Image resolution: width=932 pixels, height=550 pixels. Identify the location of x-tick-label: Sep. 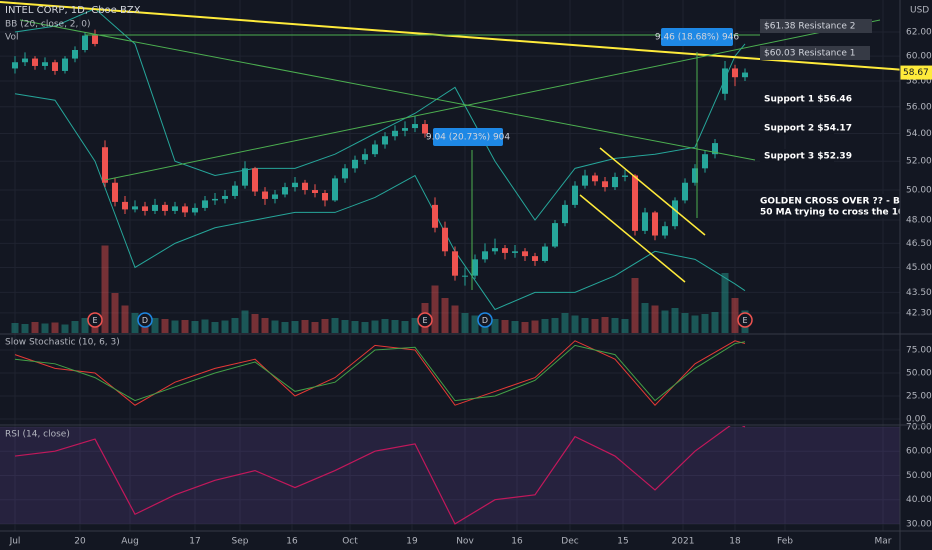
(240, 542).